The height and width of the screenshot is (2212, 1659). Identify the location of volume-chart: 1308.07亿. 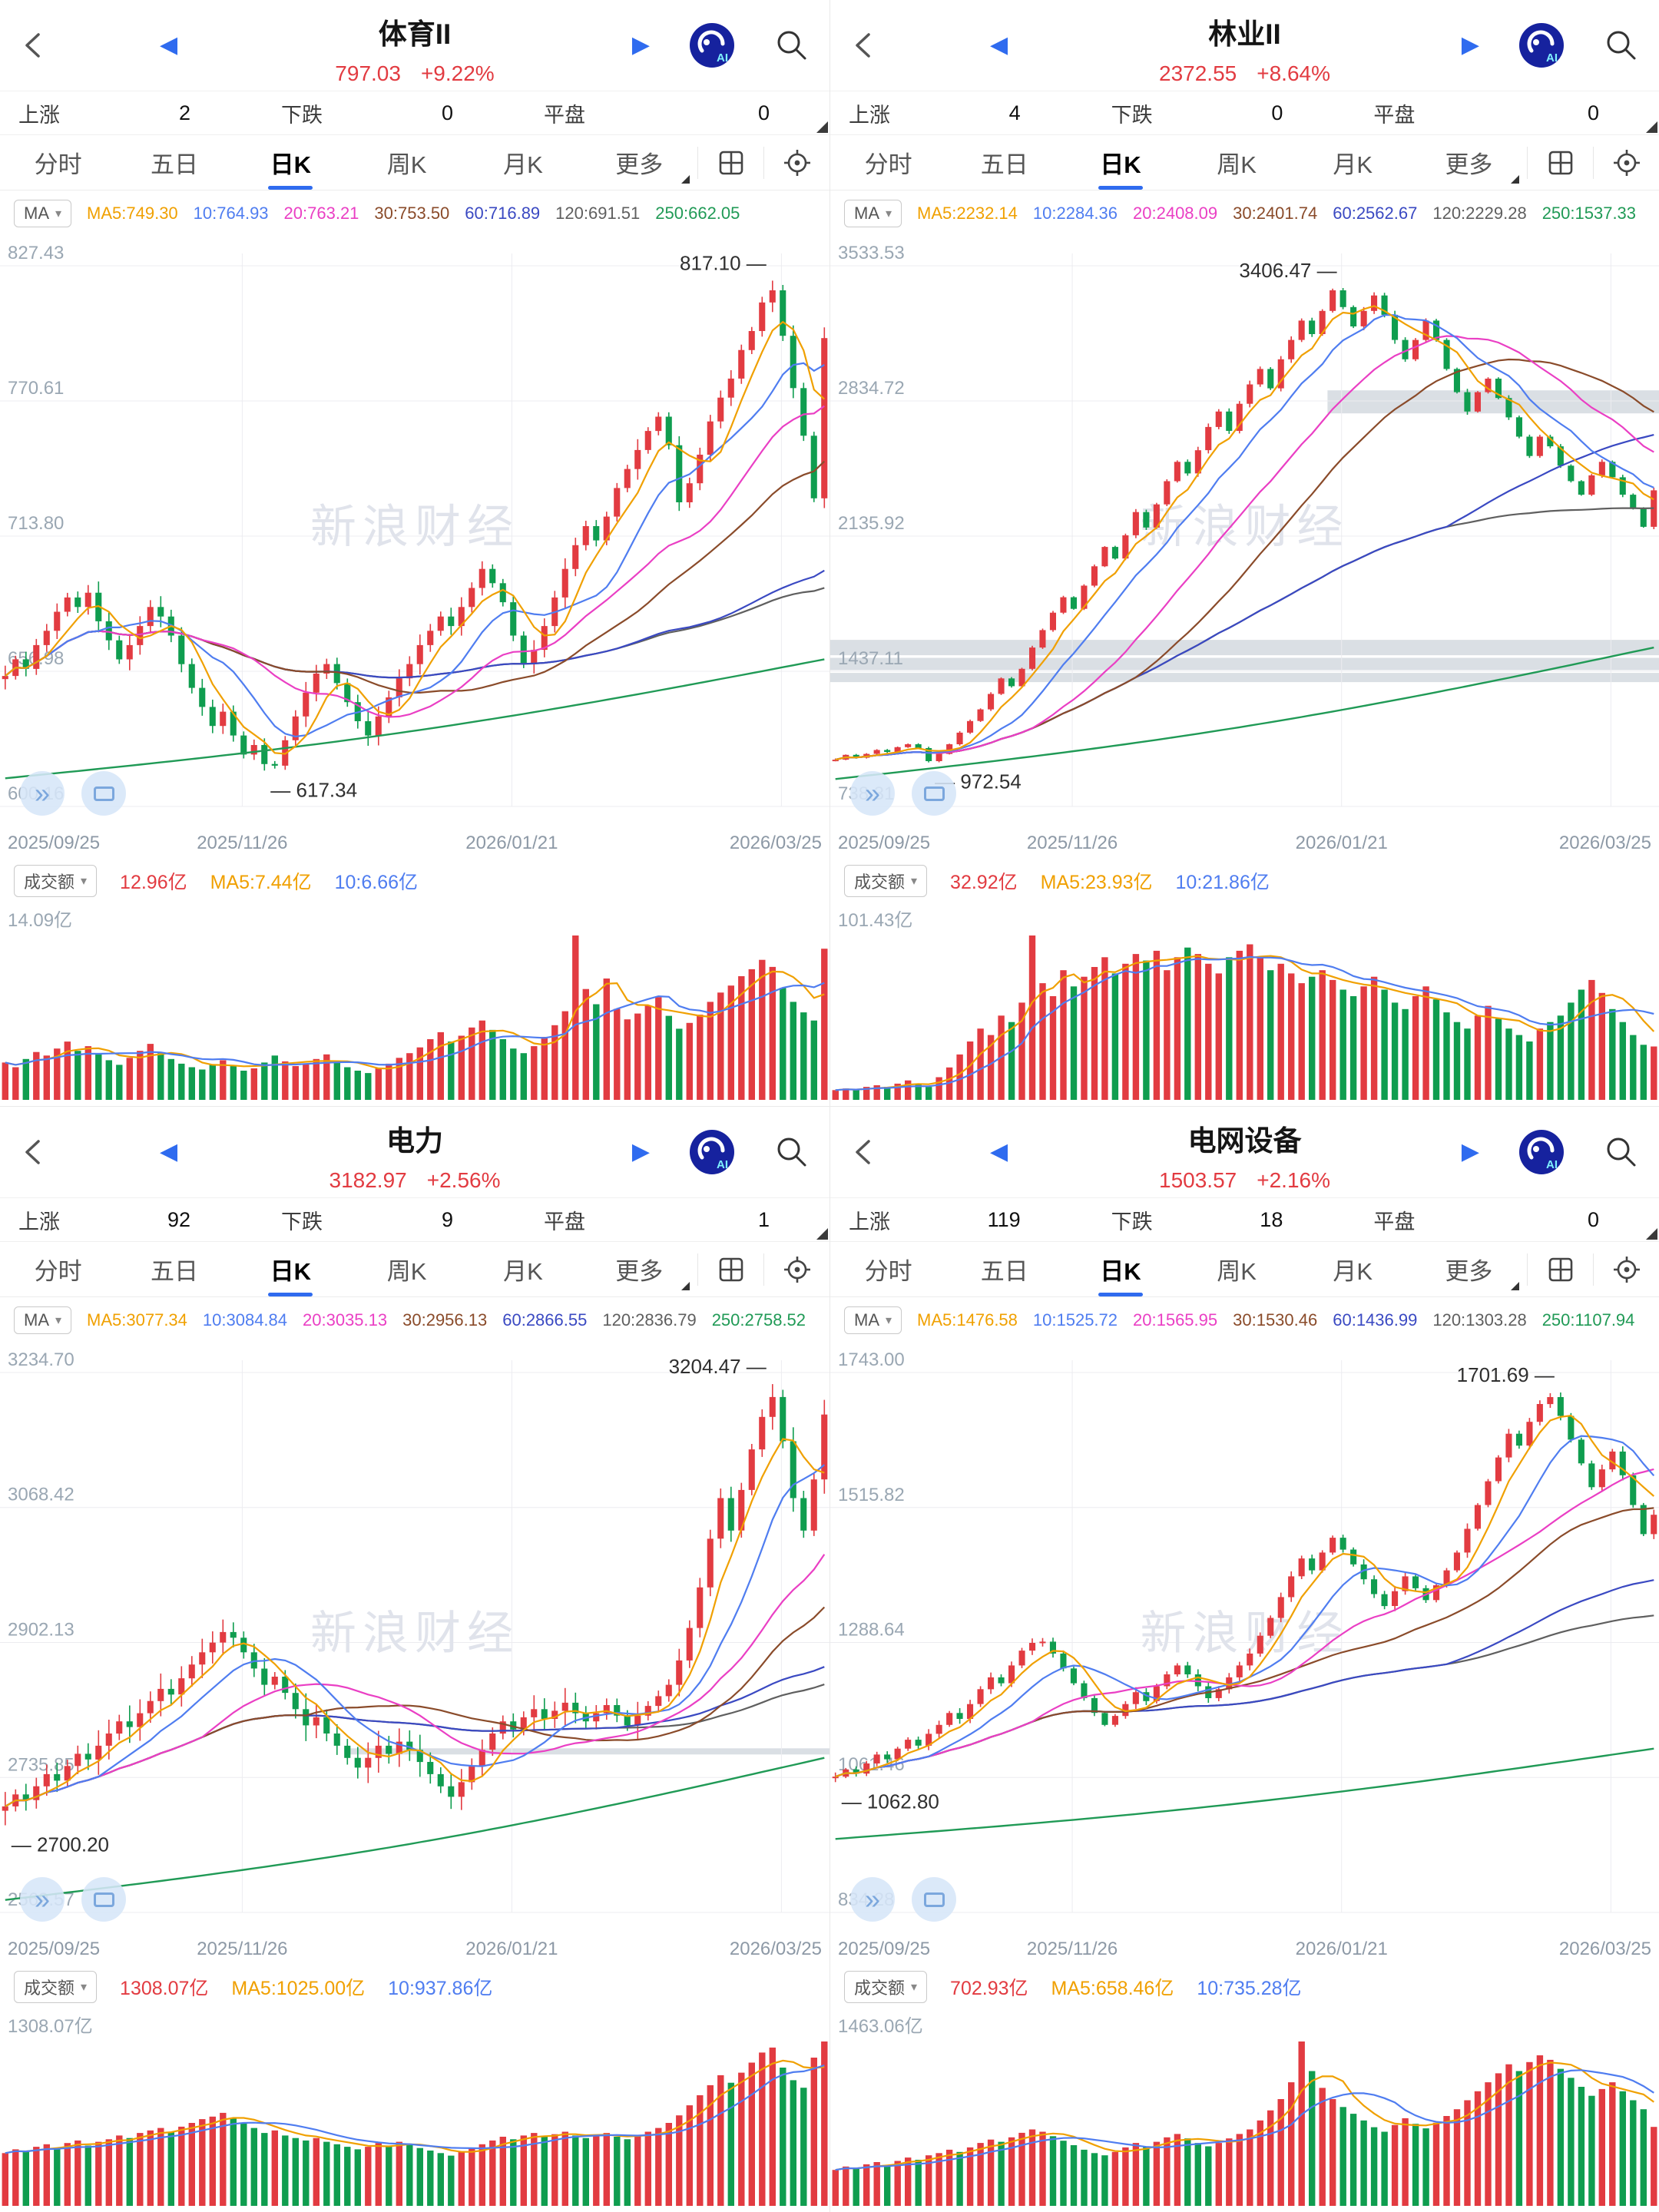
(415, 2109).